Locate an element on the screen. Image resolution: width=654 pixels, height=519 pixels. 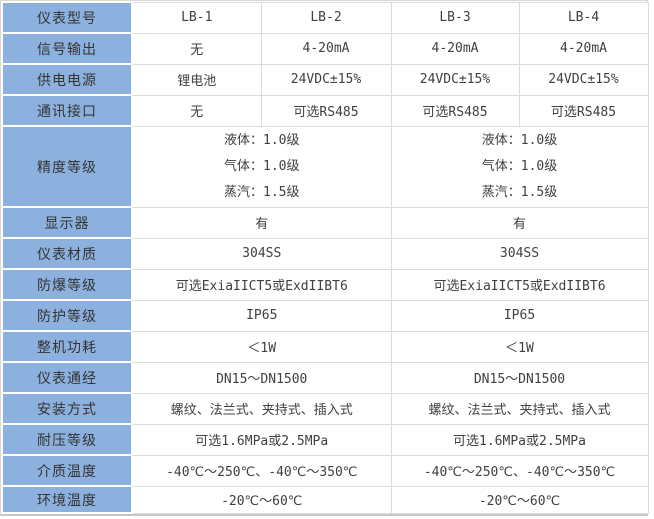
row-label-medium-temperature: 介质温度 is located at coordinates (67, 470).